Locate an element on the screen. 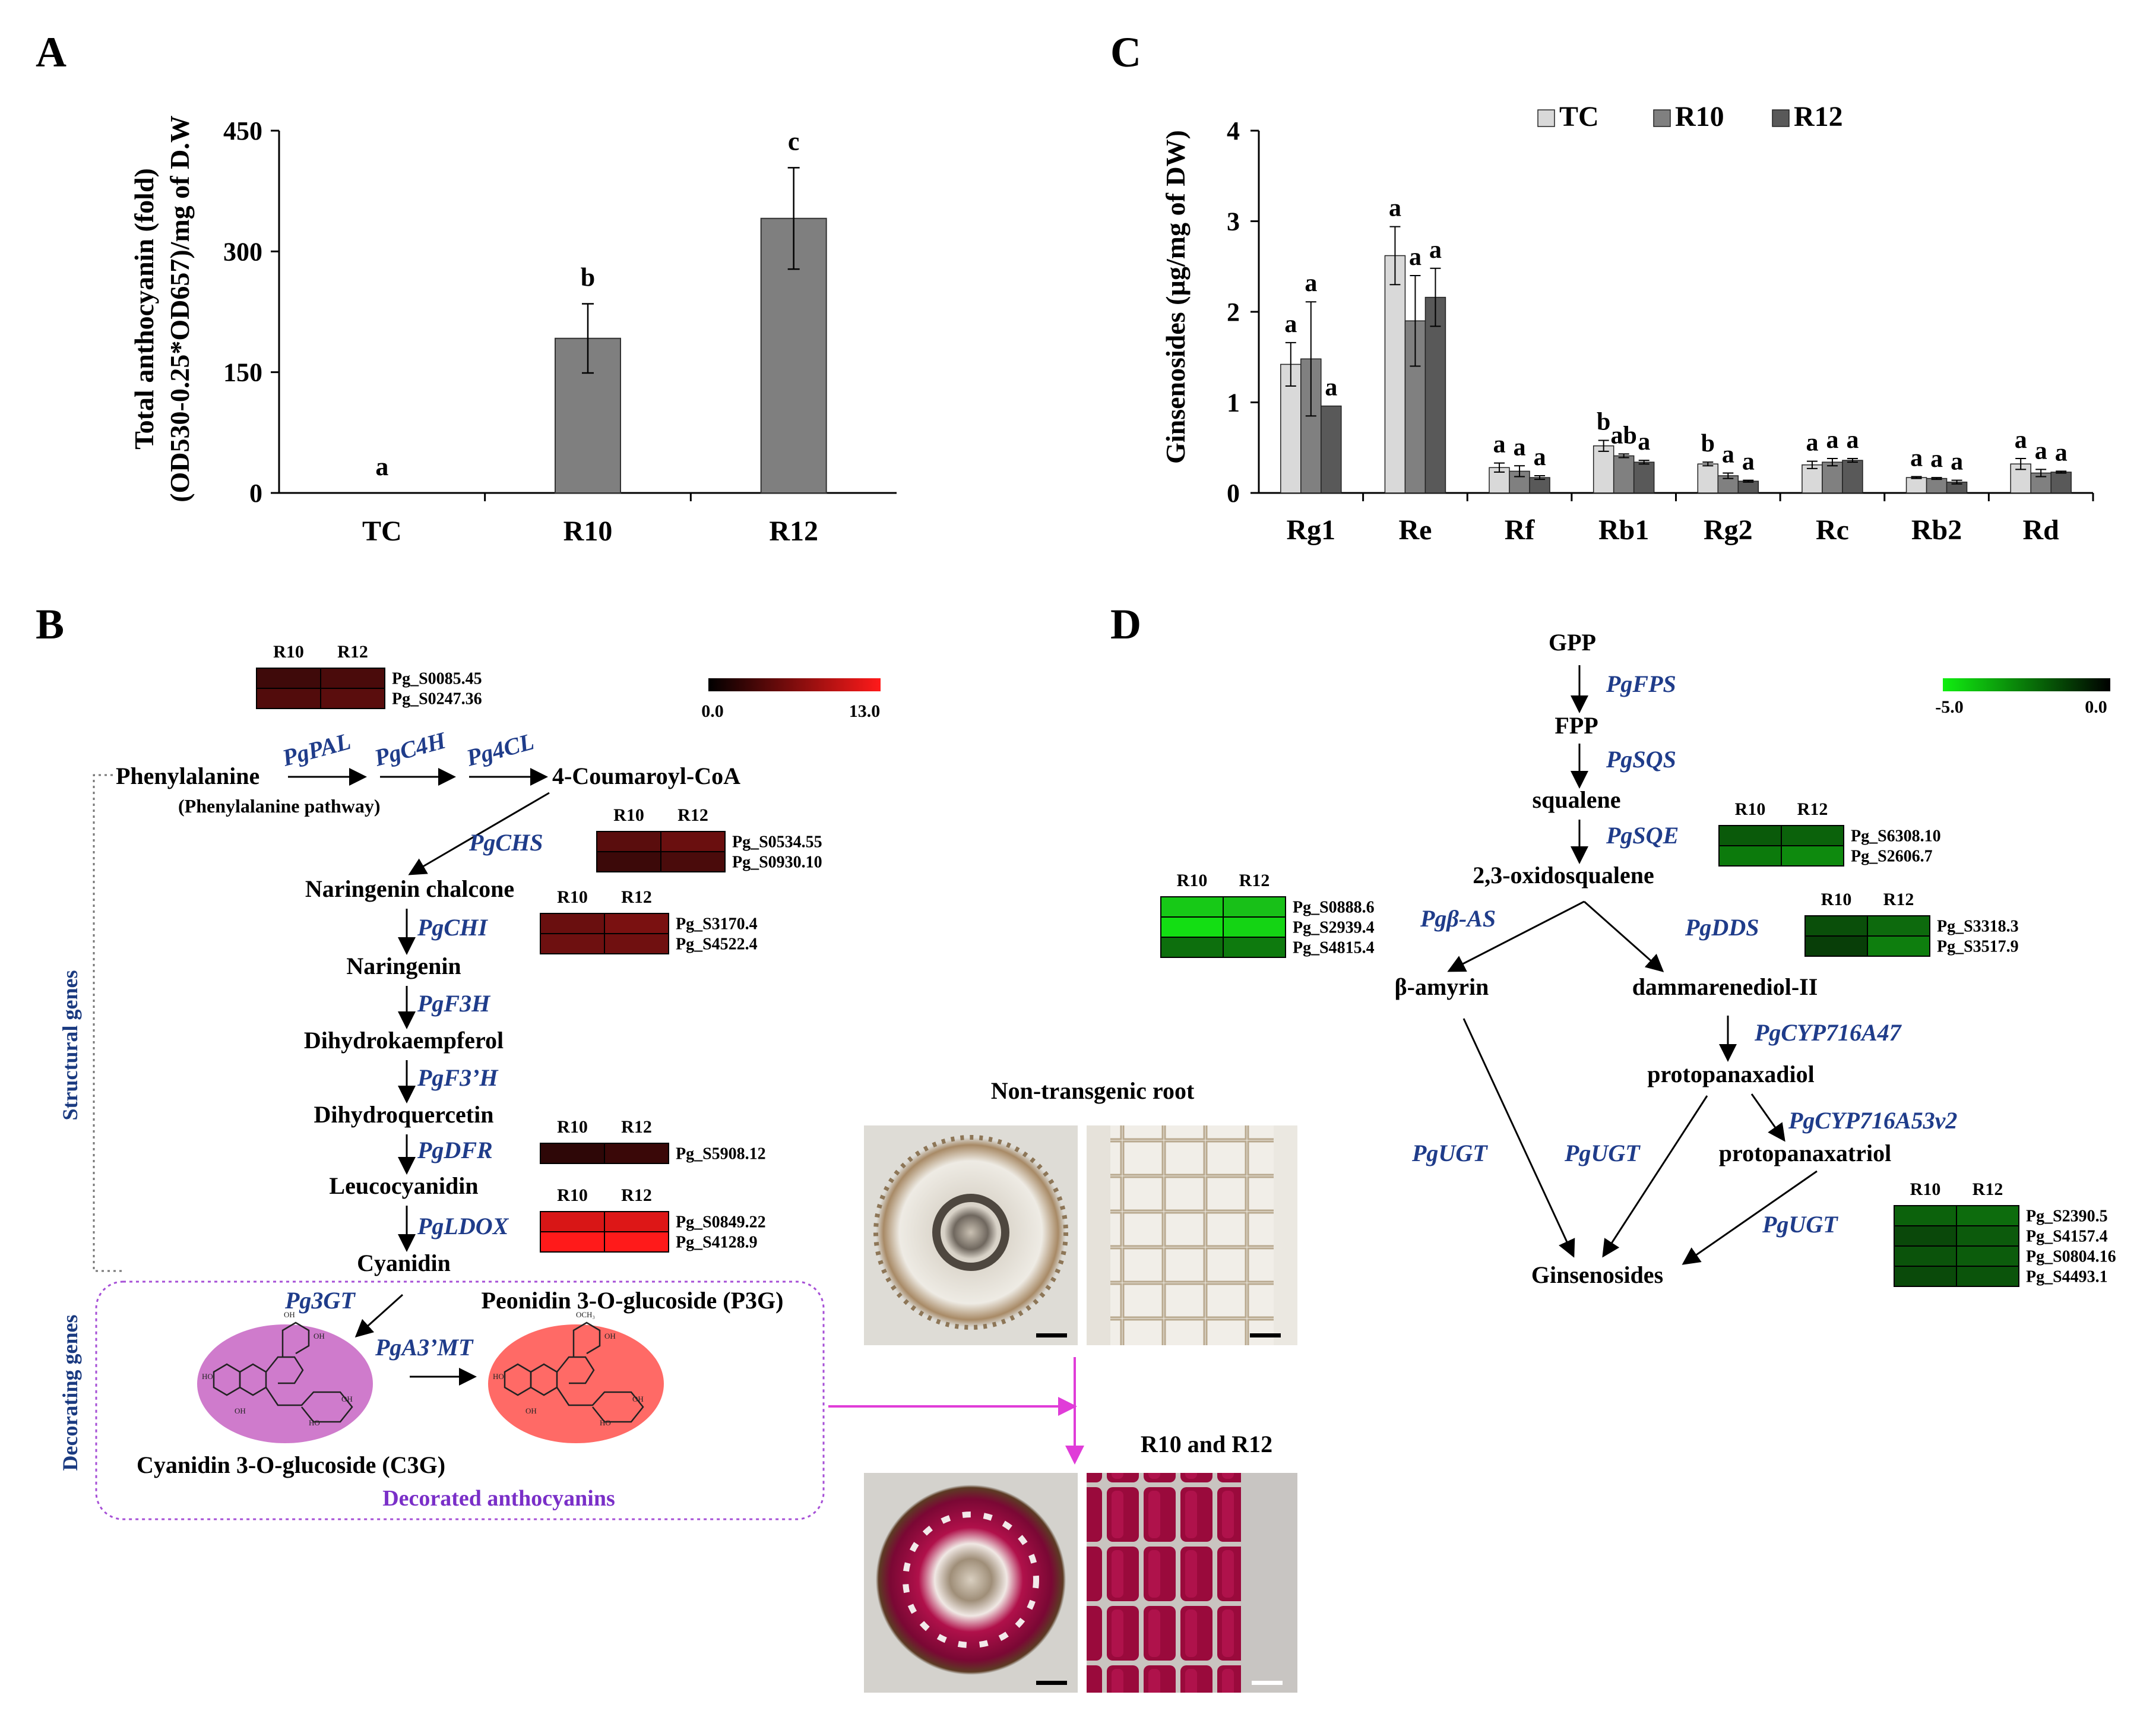 This screenshot has width=2156, height=1717. panel-c-legend: TC R10 R12 is located at coordinates (1690, 116).